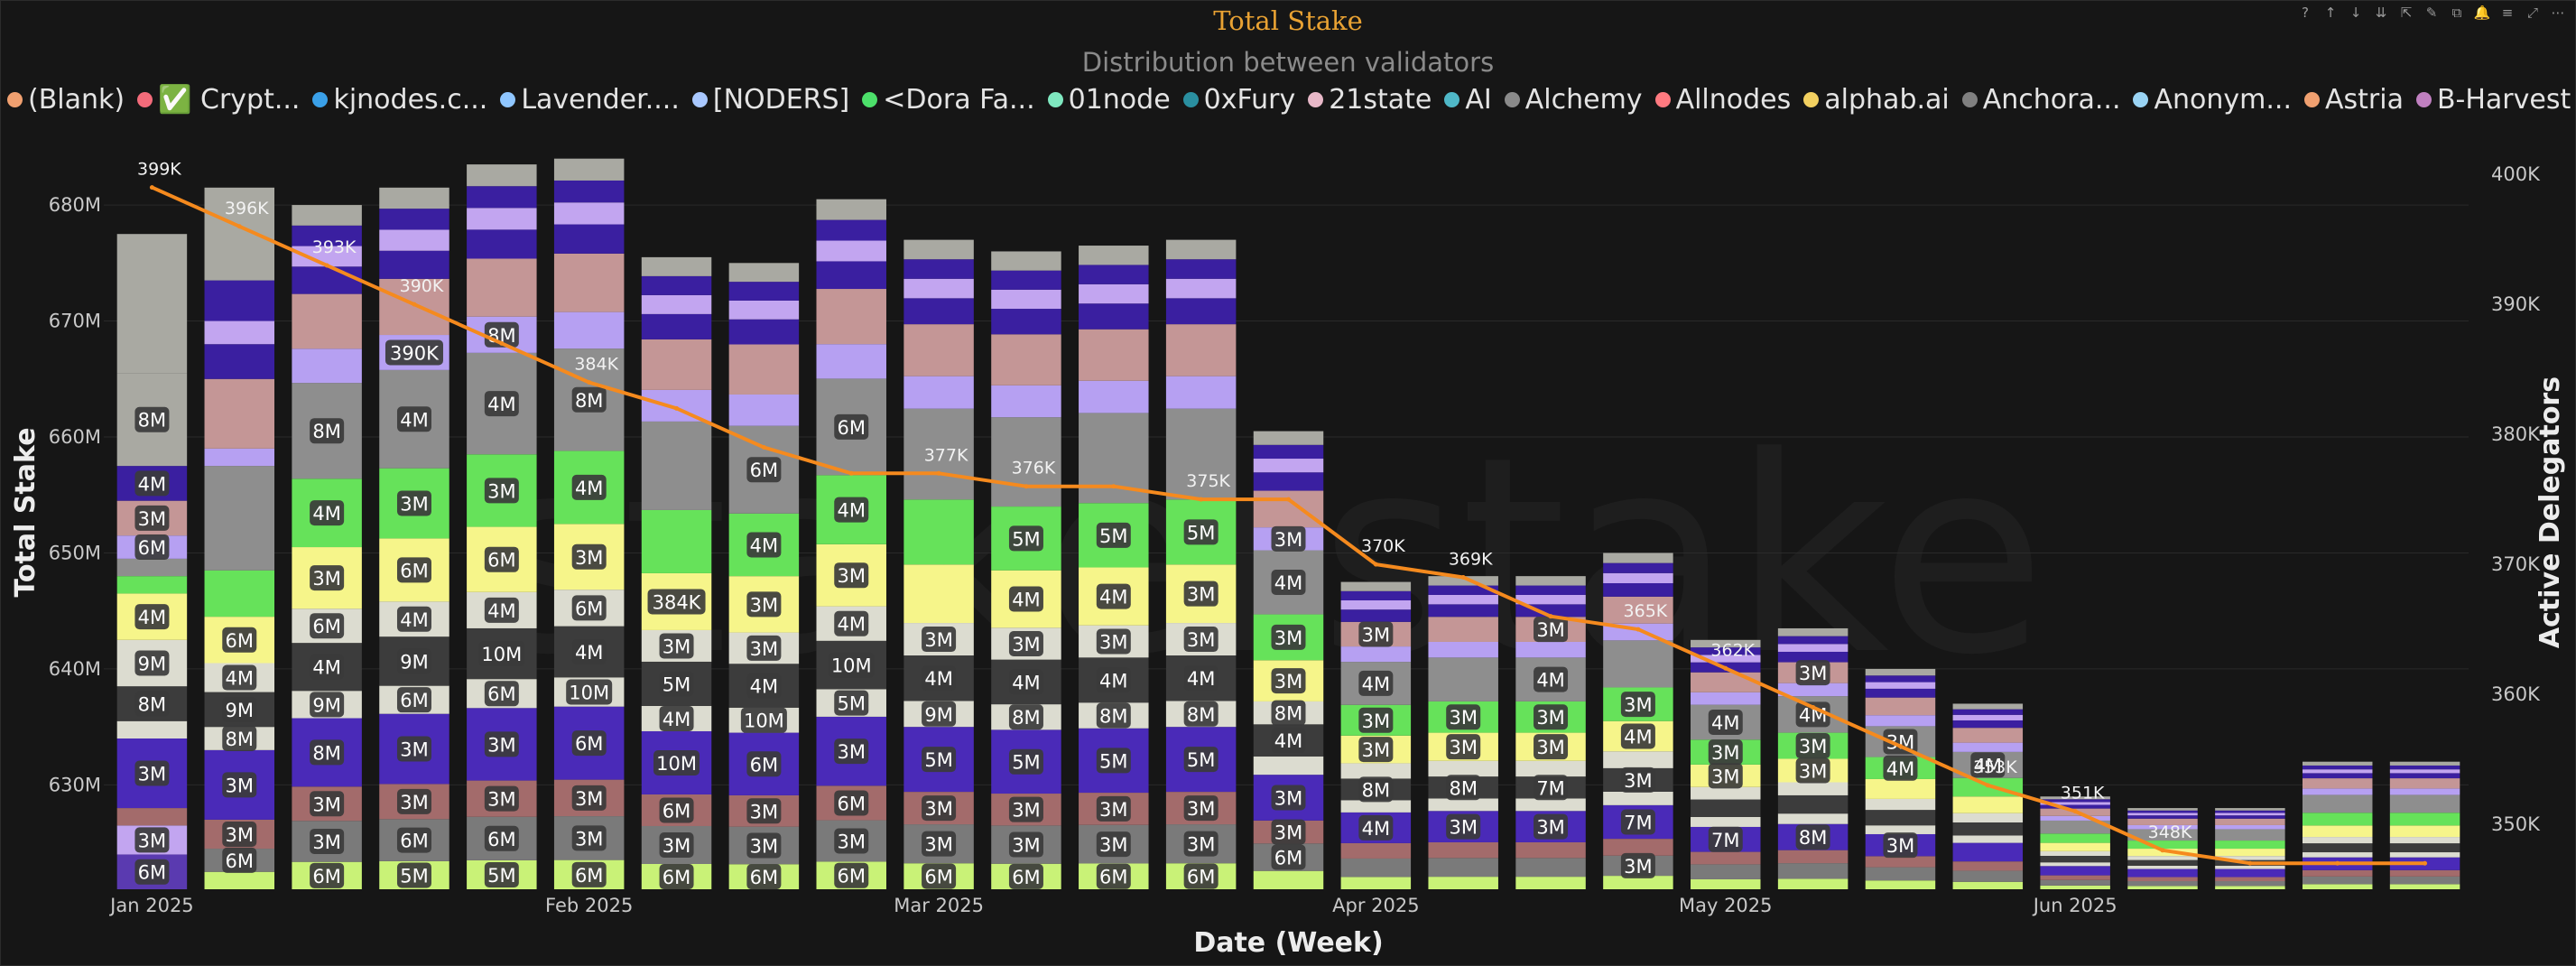  What do you see at coordinates (2353, 100) in the screenshot?
I see `legend-item: Astria` at bounding box center [2353, 100].